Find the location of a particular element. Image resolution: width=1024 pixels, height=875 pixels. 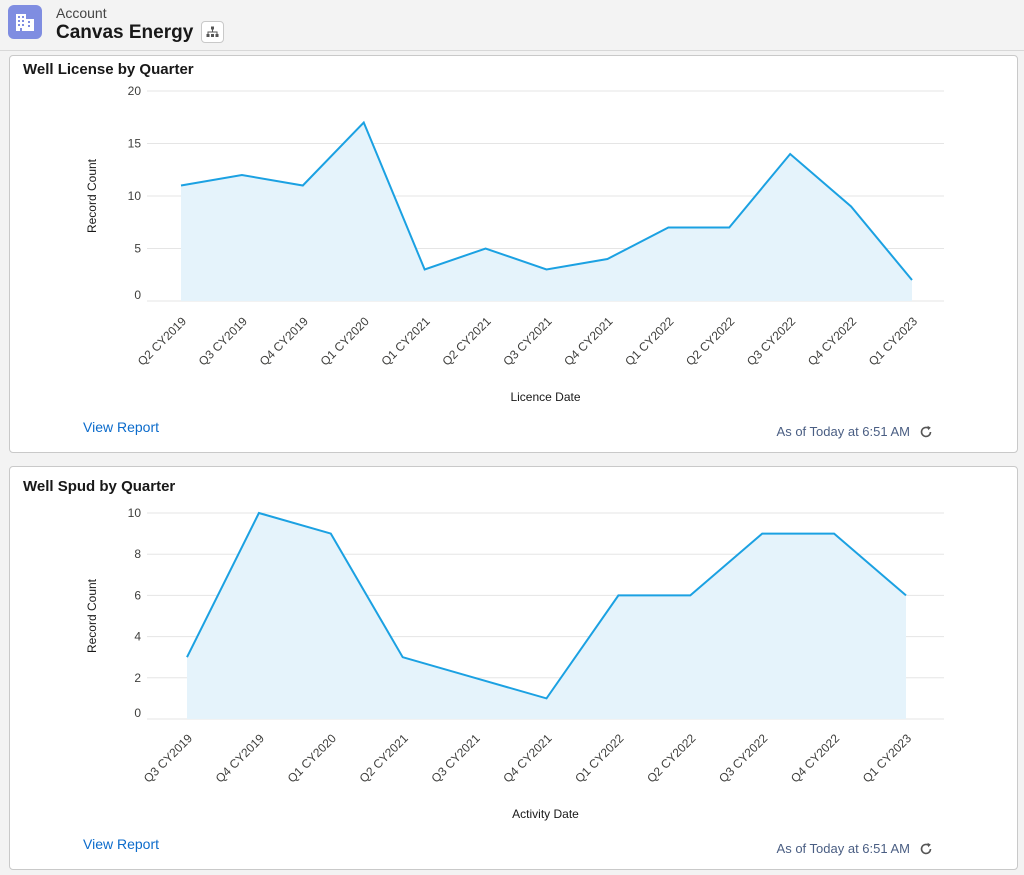

series-line is located at coordinates (546, 200).